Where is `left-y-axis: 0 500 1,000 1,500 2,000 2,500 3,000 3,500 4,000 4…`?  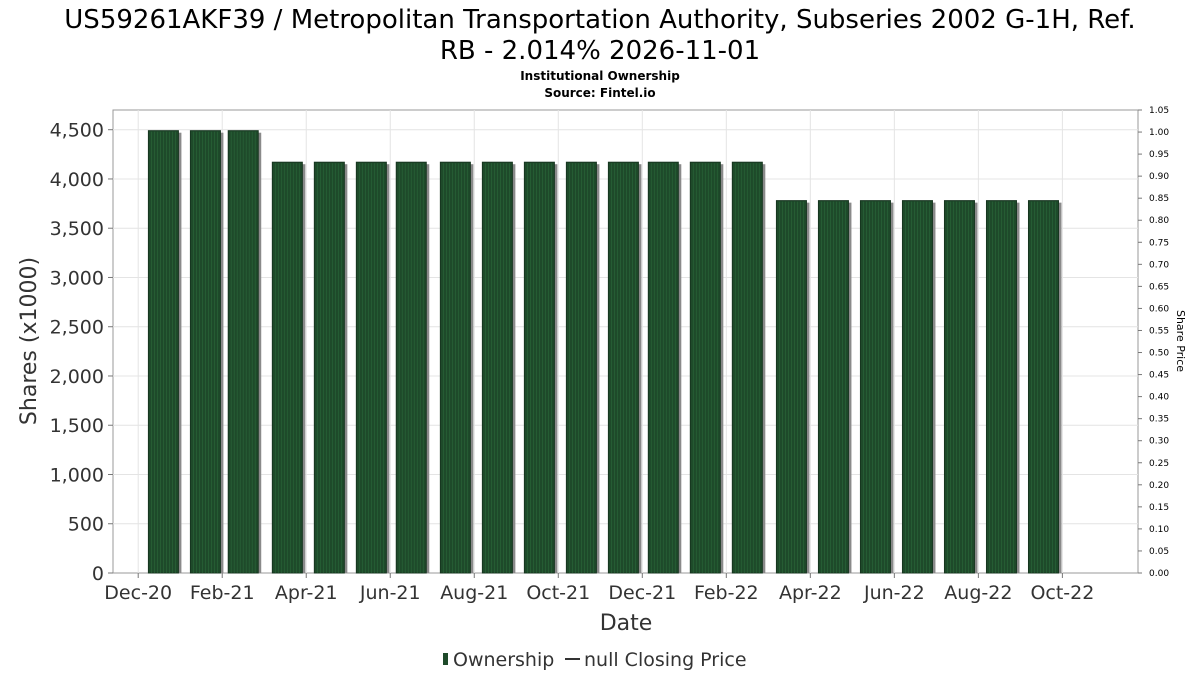 left-y-axis: 0 500 1,000 1,500 2,000 2,500 3,000 3,500 4,000 4… is located at coordinates (81, 352).